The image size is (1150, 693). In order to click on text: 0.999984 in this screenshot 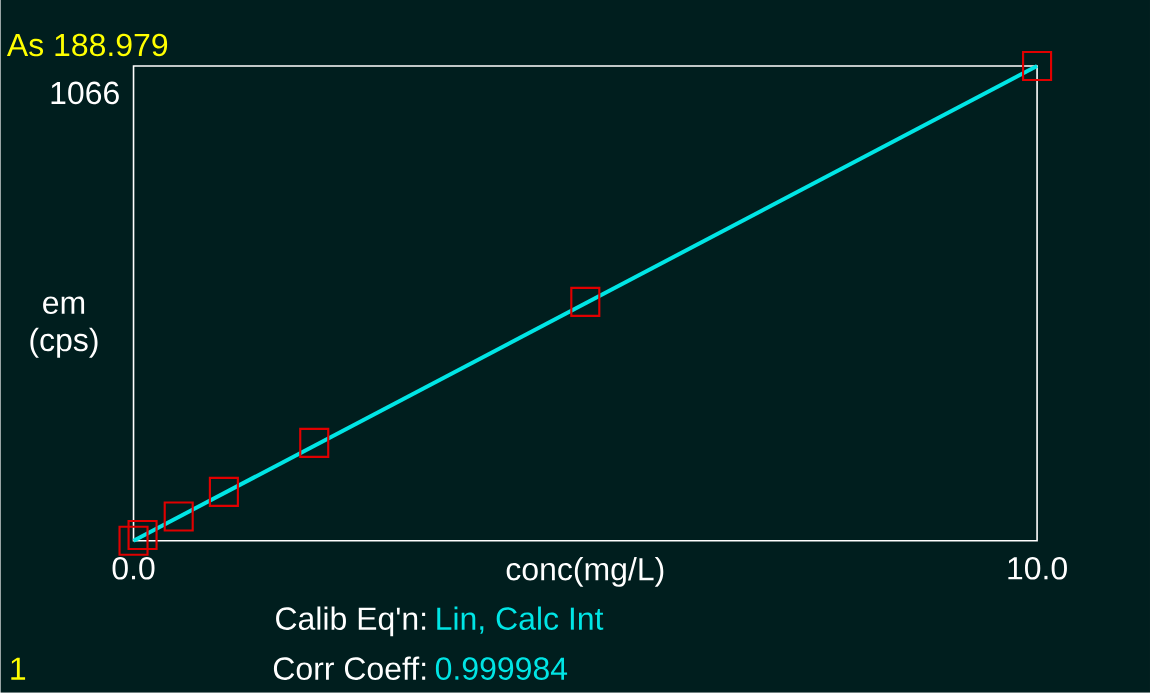, I will do `click(501, 669)`.